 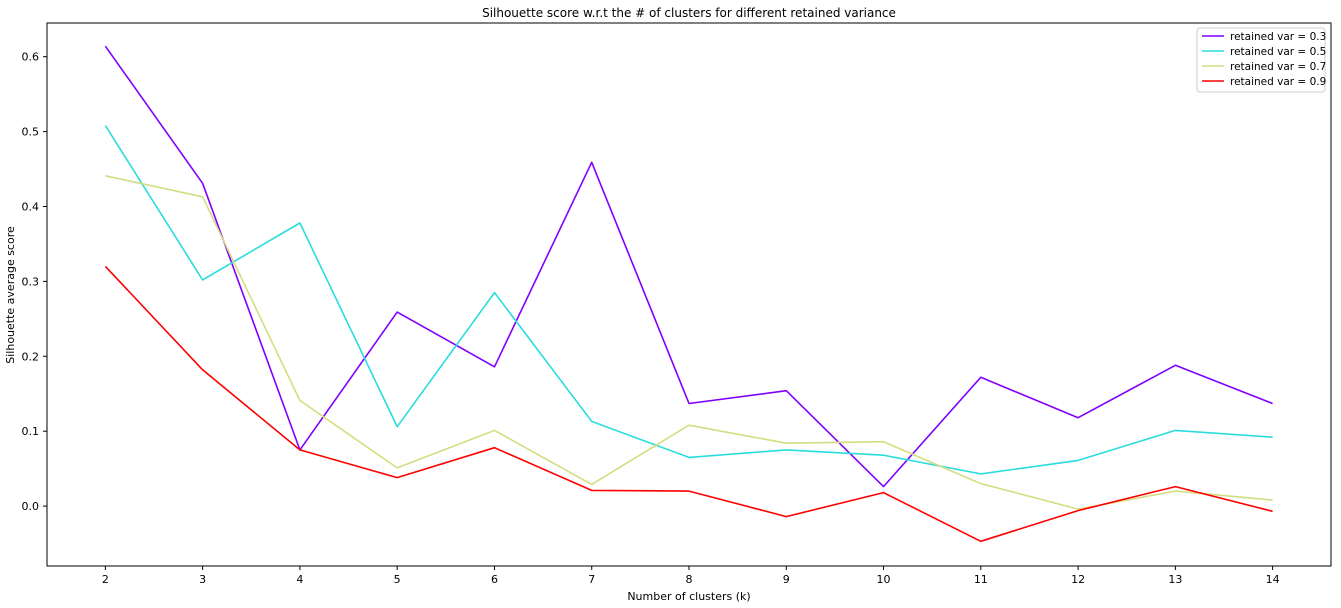 What do you see at coordinates (591, 579) in the screenshot?
I see `x-tick-label: 7` at bounding box center [591, 579].